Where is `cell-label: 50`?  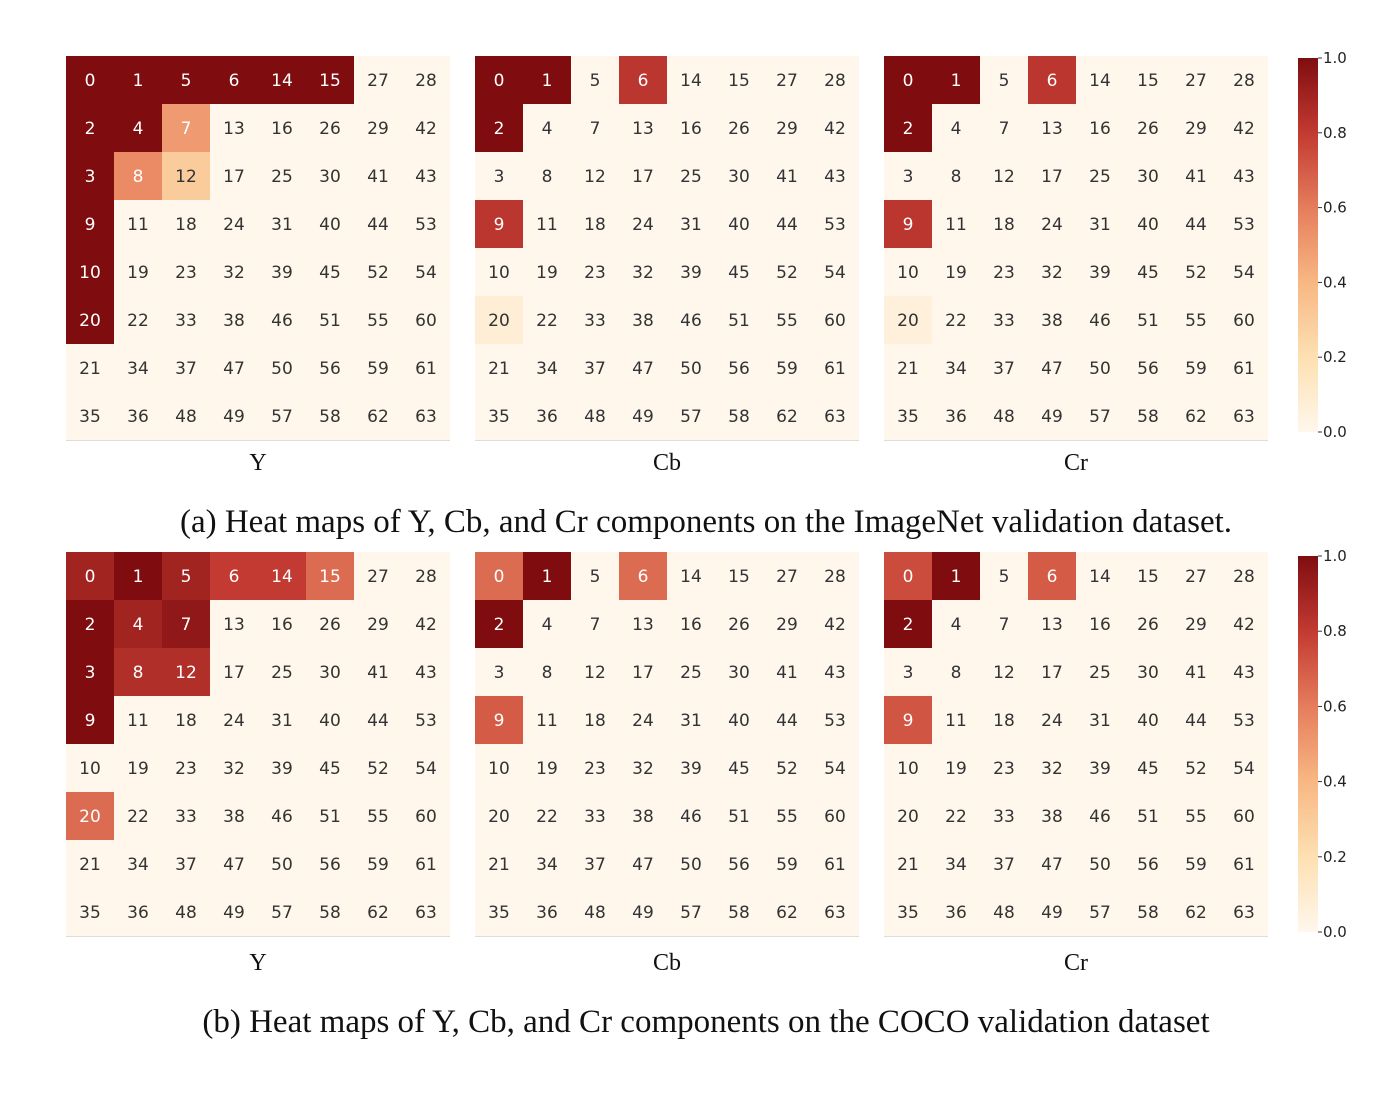 cell-label: 50 is located at coordinates (282, 865).